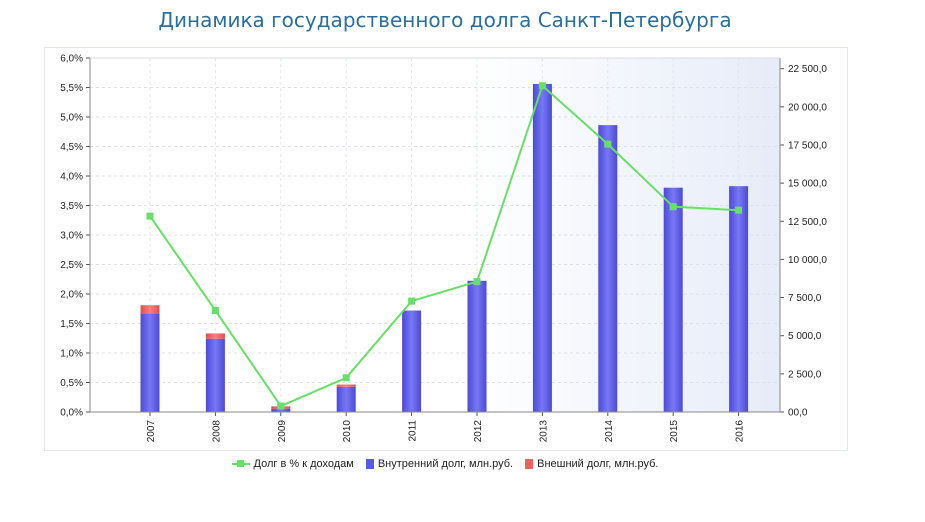 The image size is (925, 522). Describe the element at coordinates (216, 431) in the screenshot. I see `x-tick-label: 2008` at that location.